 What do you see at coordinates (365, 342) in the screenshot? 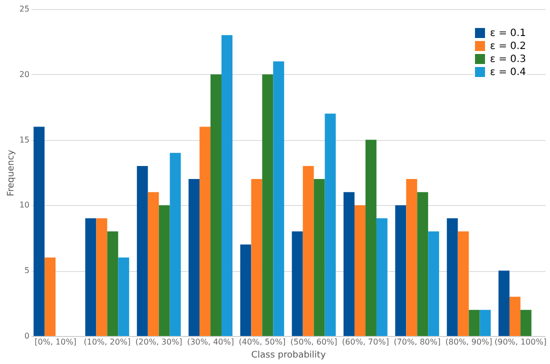
I see `x-tick-label: (60%, 70%]` at bounding box center [365, 342].